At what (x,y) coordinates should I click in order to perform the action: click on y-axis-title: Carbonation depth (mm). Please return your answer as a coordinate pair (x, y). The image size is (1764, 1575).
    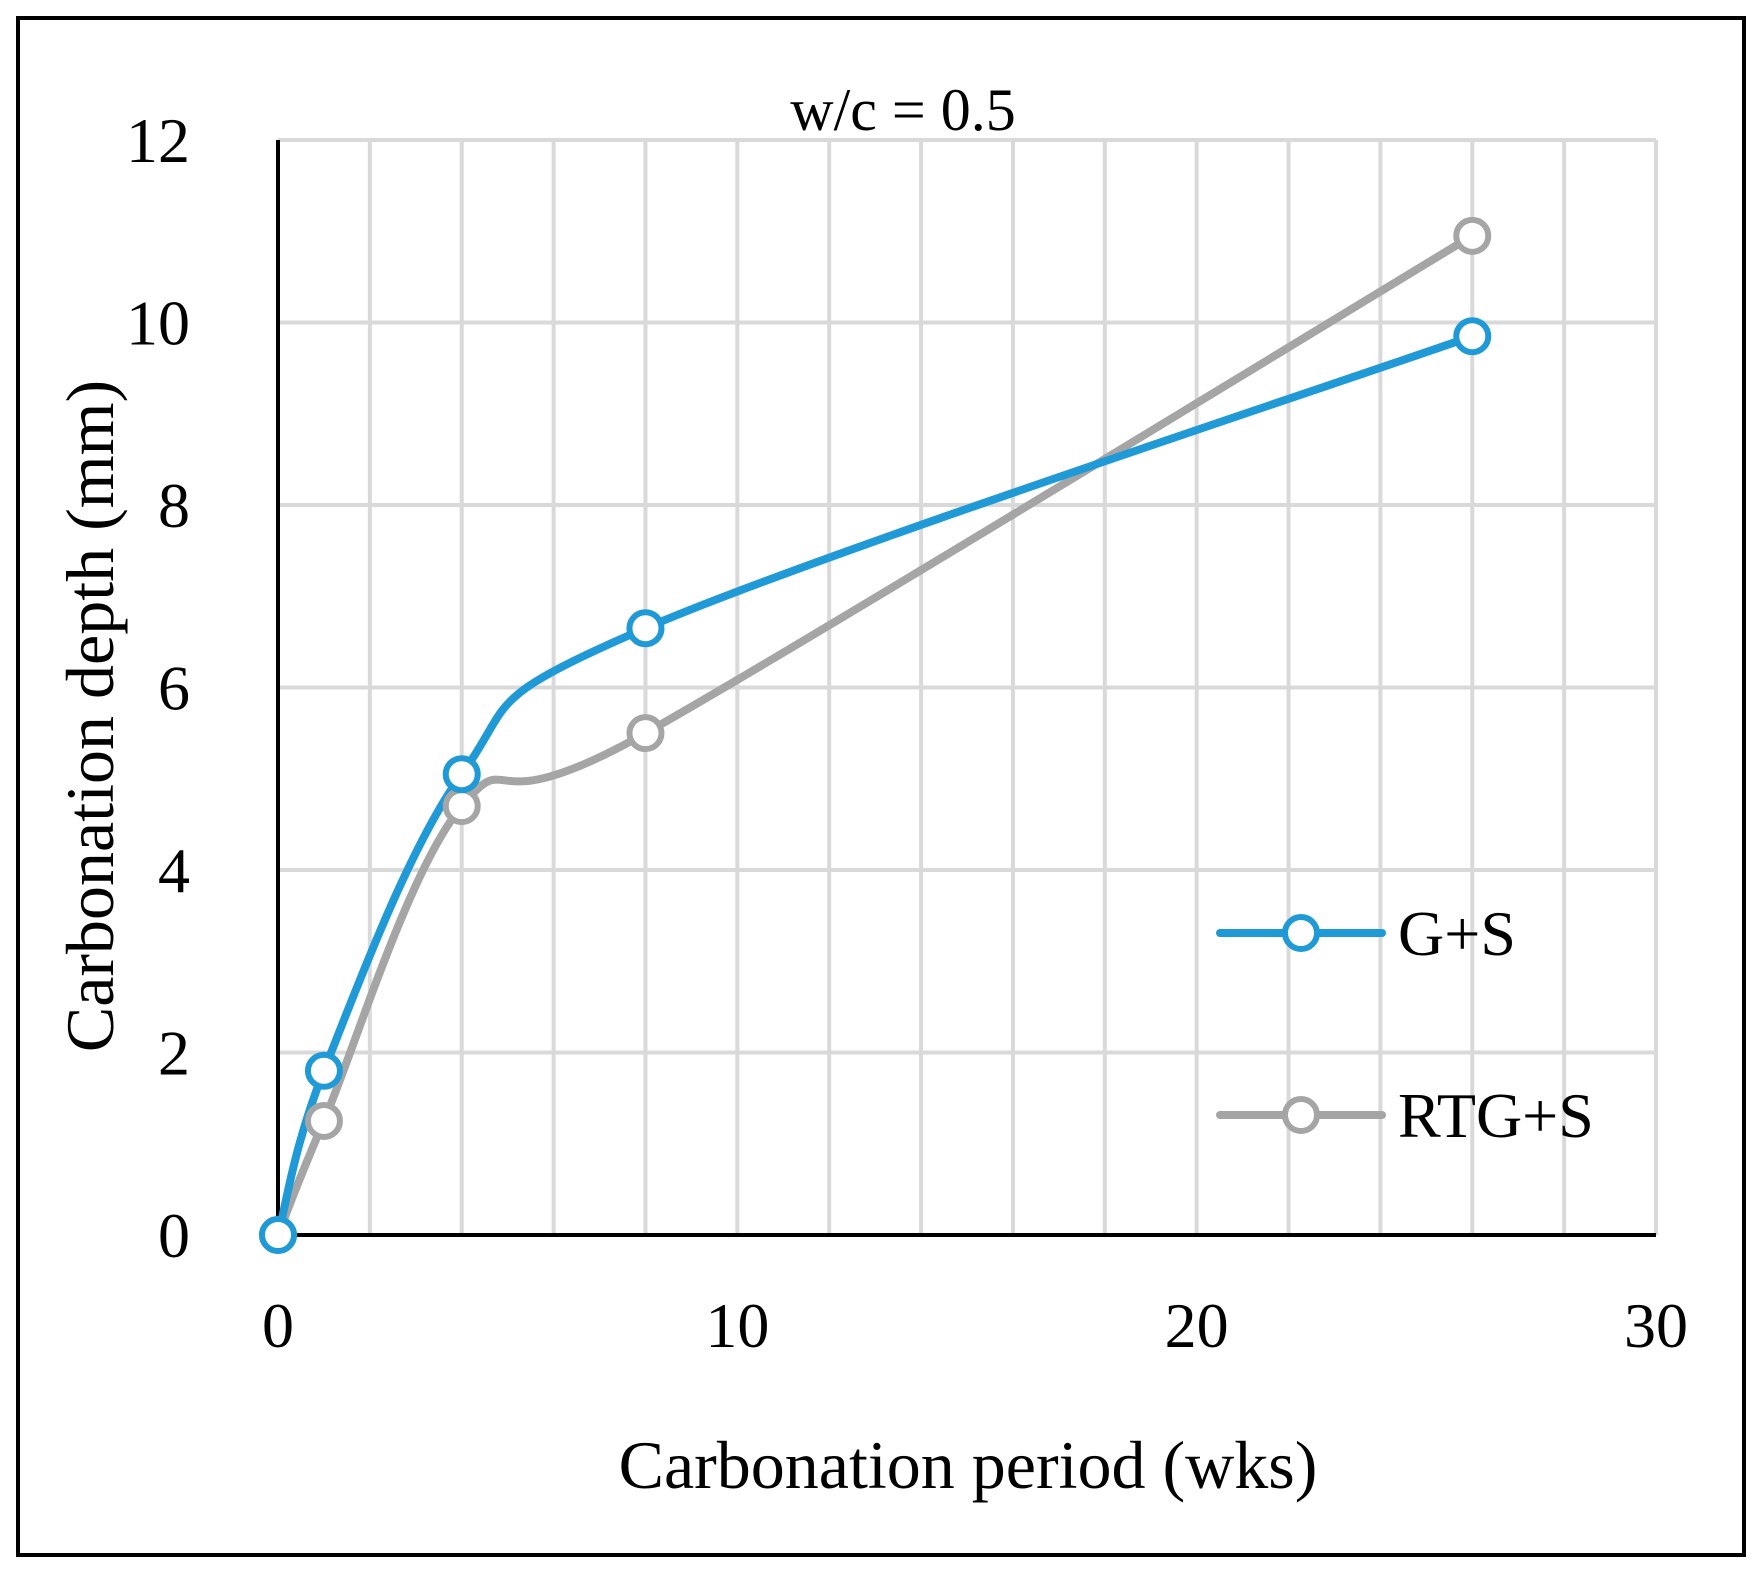
    Looking at the image, I should click on (90, 716).